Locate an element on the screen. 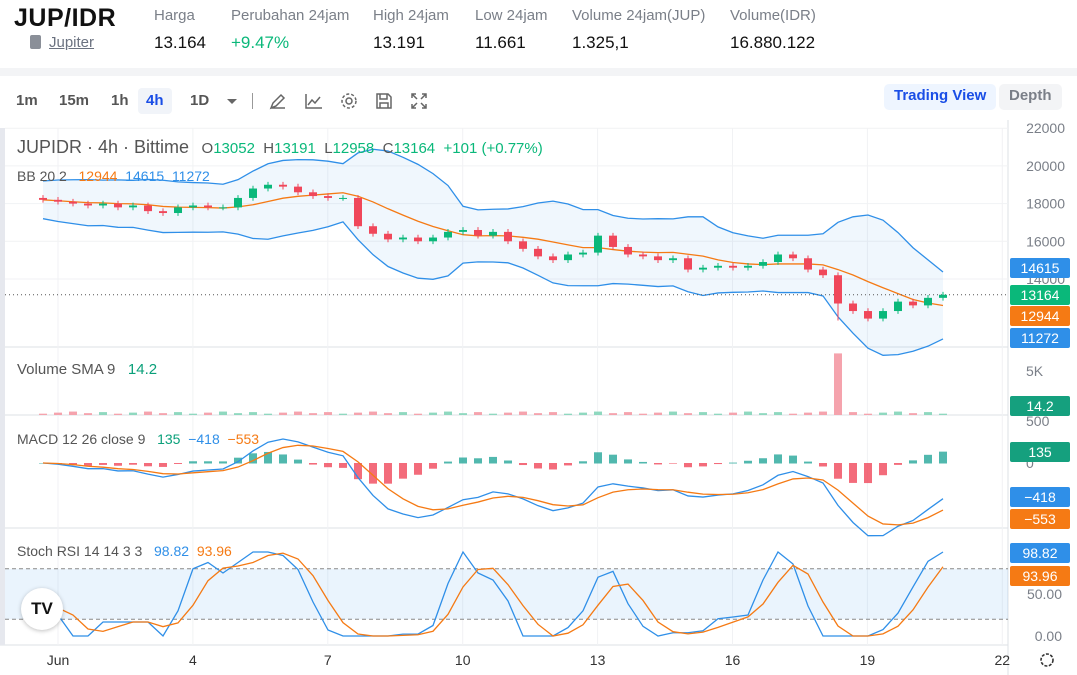 This screenshot has height=675, width=1077. save-icon is located at coordinates (384, 101).